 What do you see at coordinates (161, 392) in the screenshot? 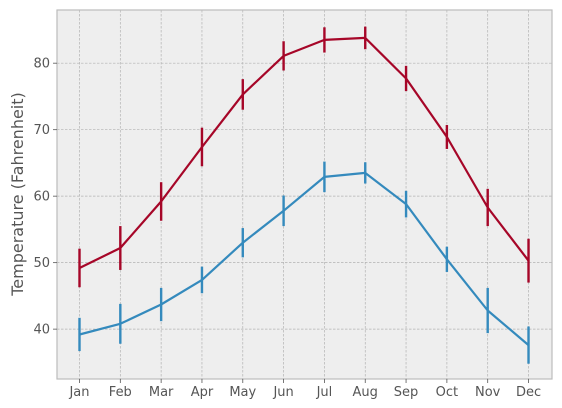
I see `x-tick-label: Mar` at bounding box center [161, 392].